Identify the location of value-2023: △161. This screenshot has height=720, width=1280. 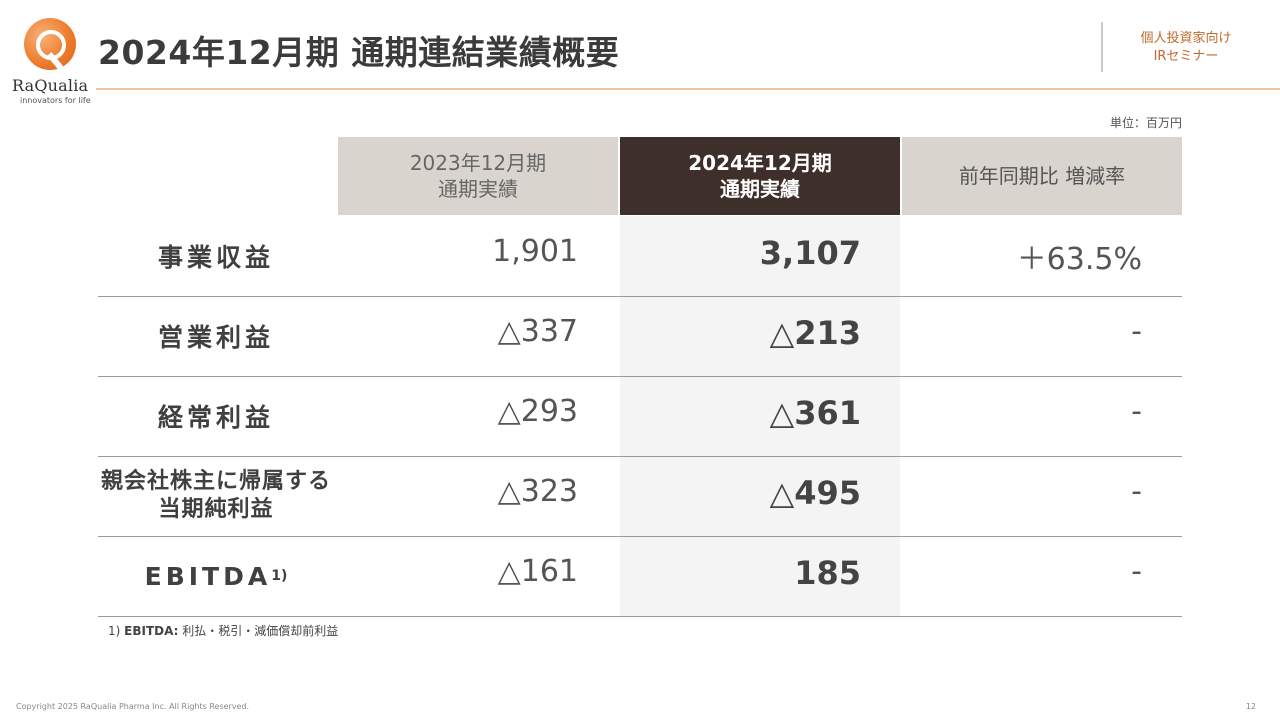
(537, 571).